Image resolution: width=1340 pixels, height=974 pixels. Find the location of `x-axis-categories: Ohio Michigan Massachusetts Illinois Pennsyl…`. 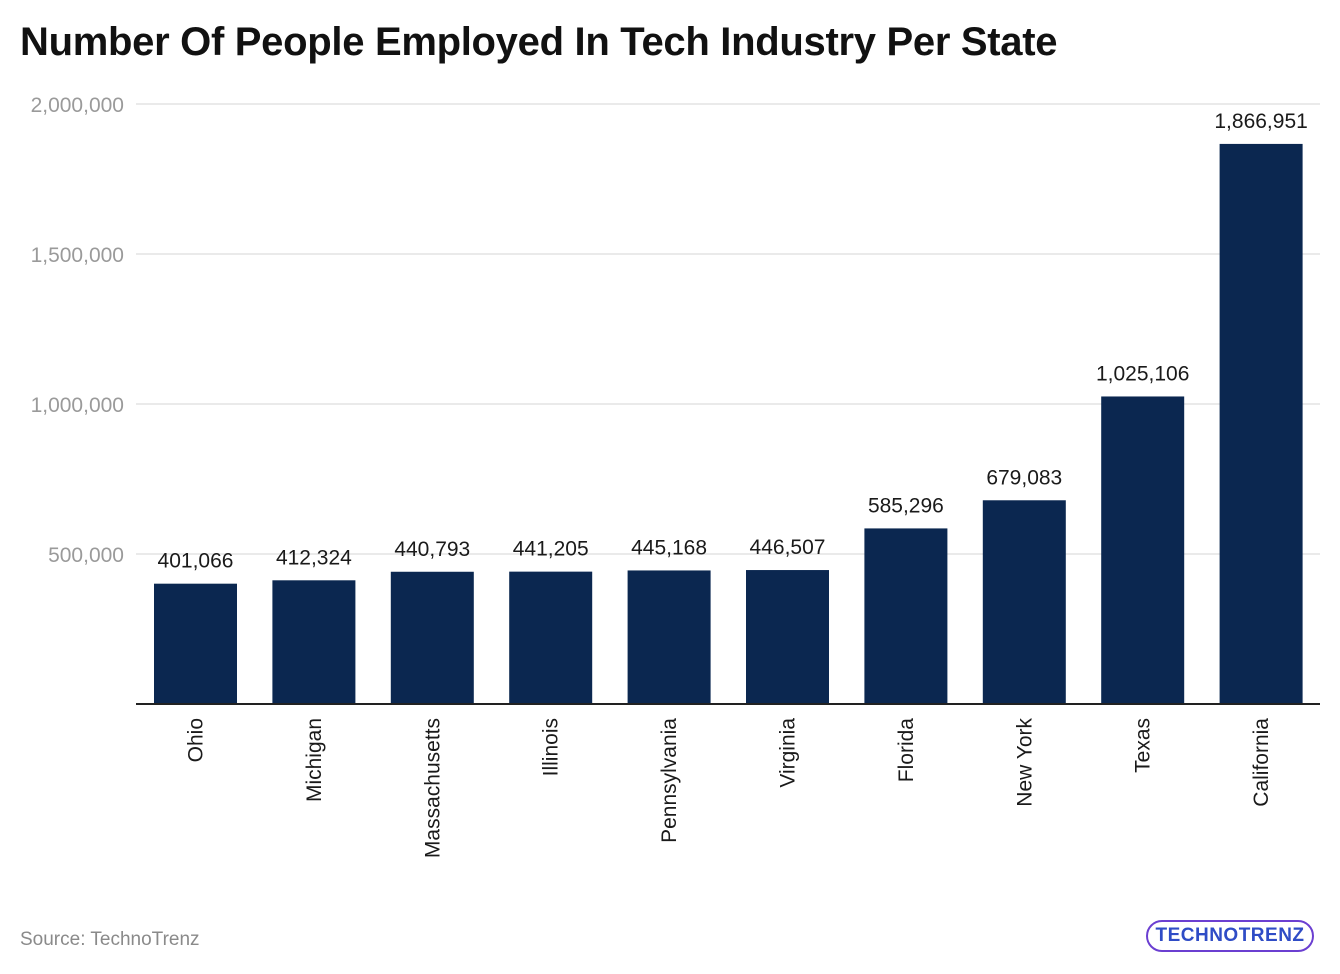

x-axis-categories: Ohio Michigan Massachusetts Illinois Pennsyl… is located at coordinates (729, 788).